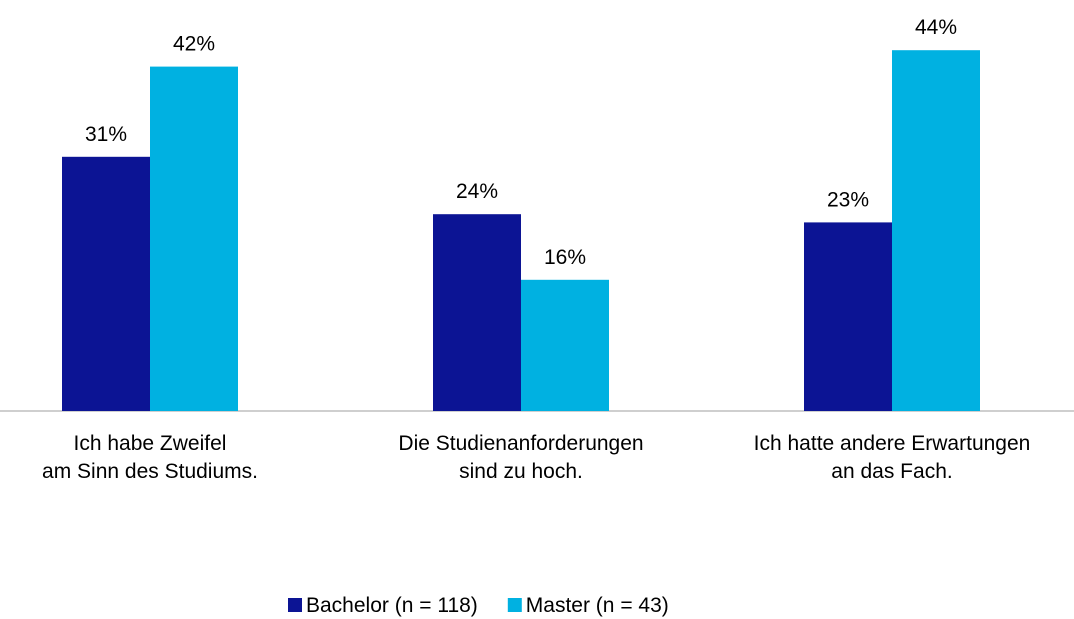 This screenshot has height=619, width=1074. What do you see at coordinates (150, 443) in the screenshot?
I see `x-tick-label: Ich habe Zweifel` at bounding box center [150, 443].